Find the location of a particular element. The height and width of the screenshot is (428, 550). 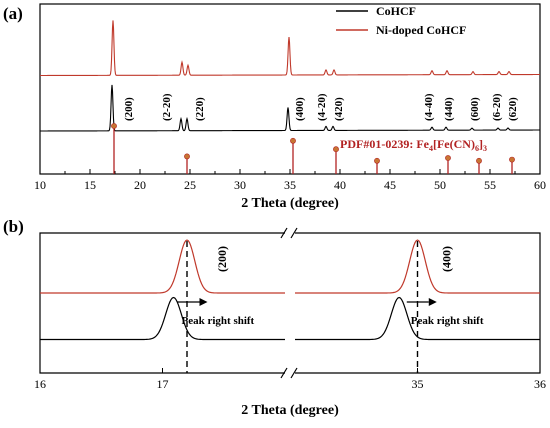

panel-a-label: (a) is located at coordinates (13, 13).